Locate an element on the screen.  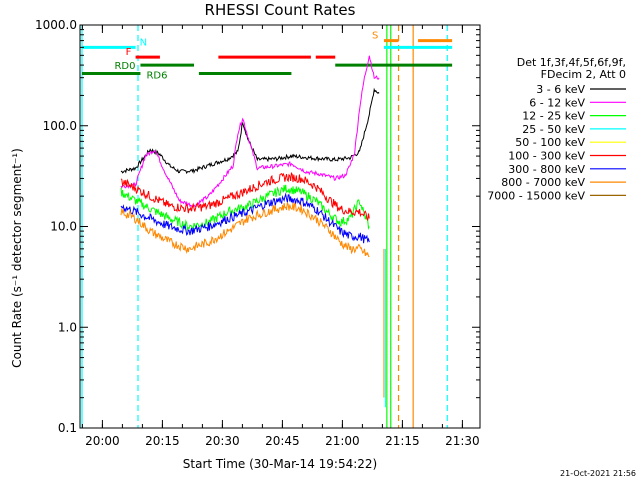
x-tick-label: 21:15 is located at coordinates (402, 441).